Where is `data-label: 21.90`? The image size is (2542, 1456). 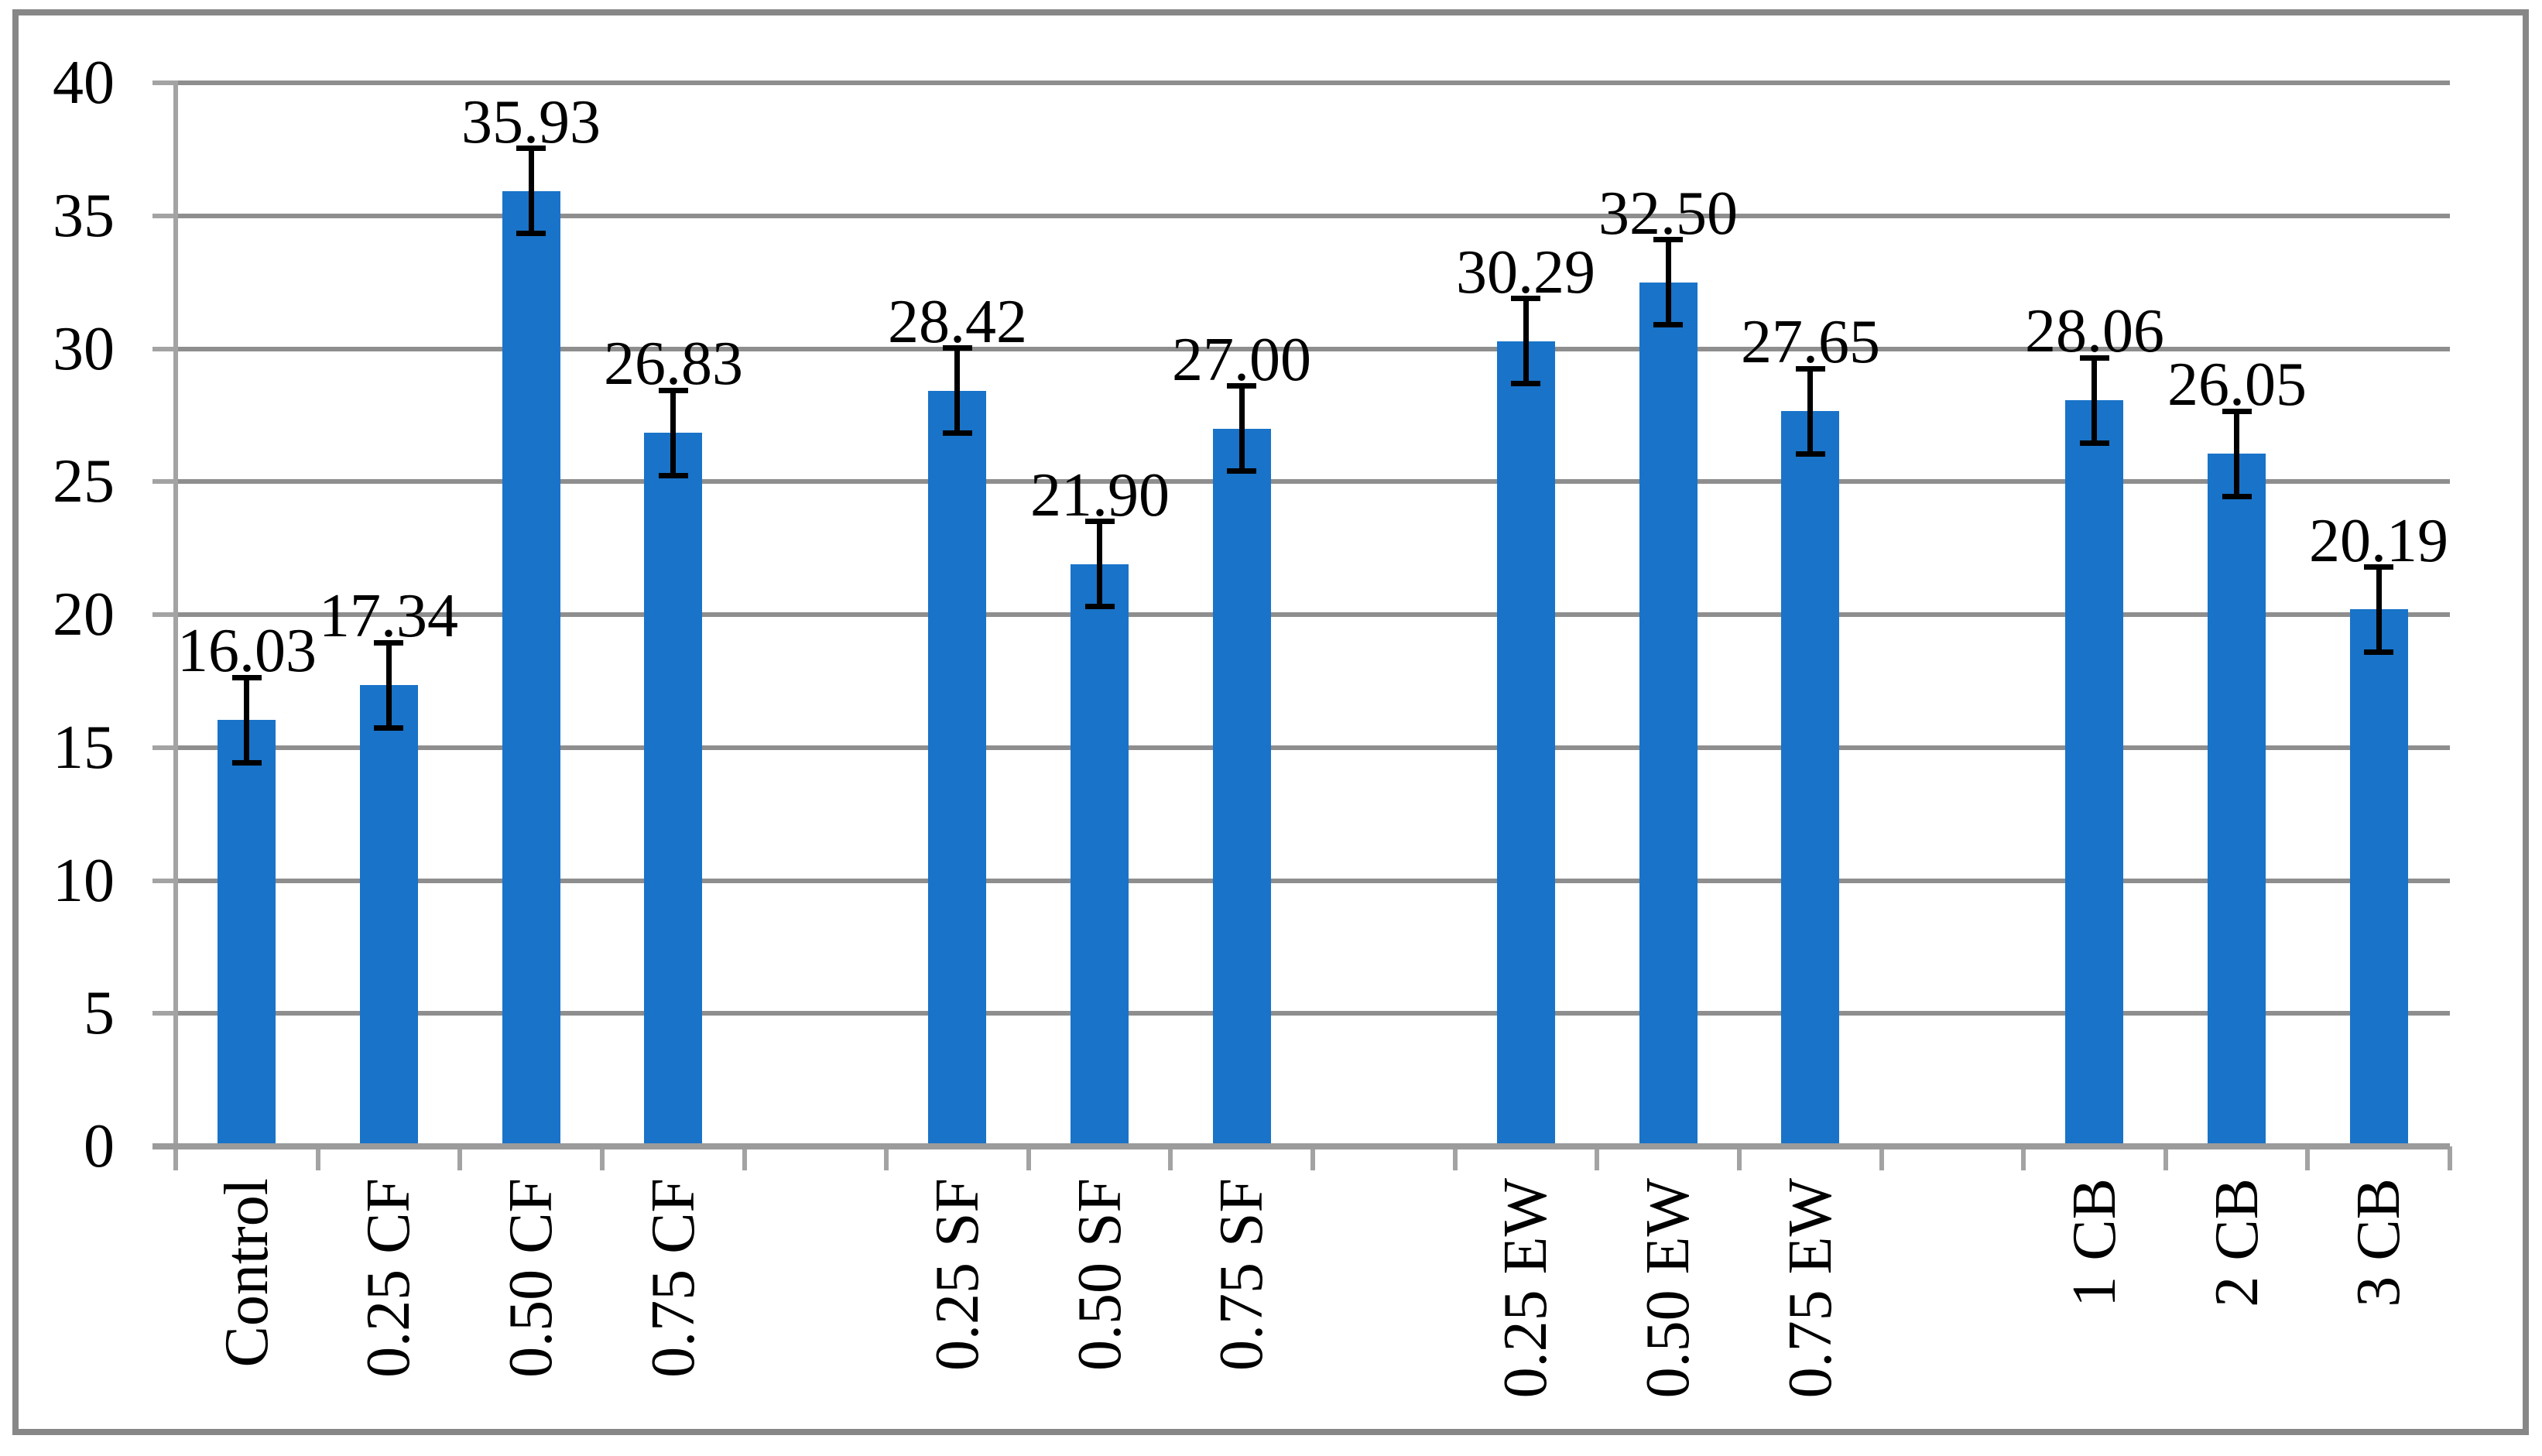 data-label: 21.90 is located at coordinates (1100, 495).